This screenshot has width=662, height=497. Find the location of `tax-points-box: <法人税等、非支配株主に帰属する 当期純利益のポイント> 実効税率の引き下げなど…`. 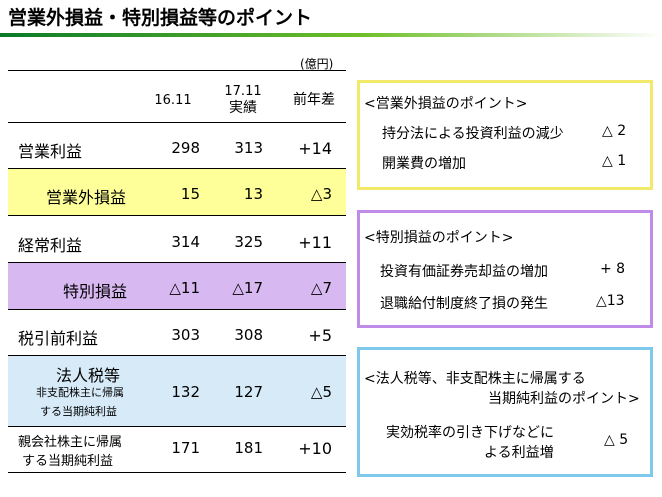

tax-points-box: <法人税等、非支配株主に帰属する 当期純利益のポイント> 実効税率の引き下げなど… is located at coordinates (505, 412).